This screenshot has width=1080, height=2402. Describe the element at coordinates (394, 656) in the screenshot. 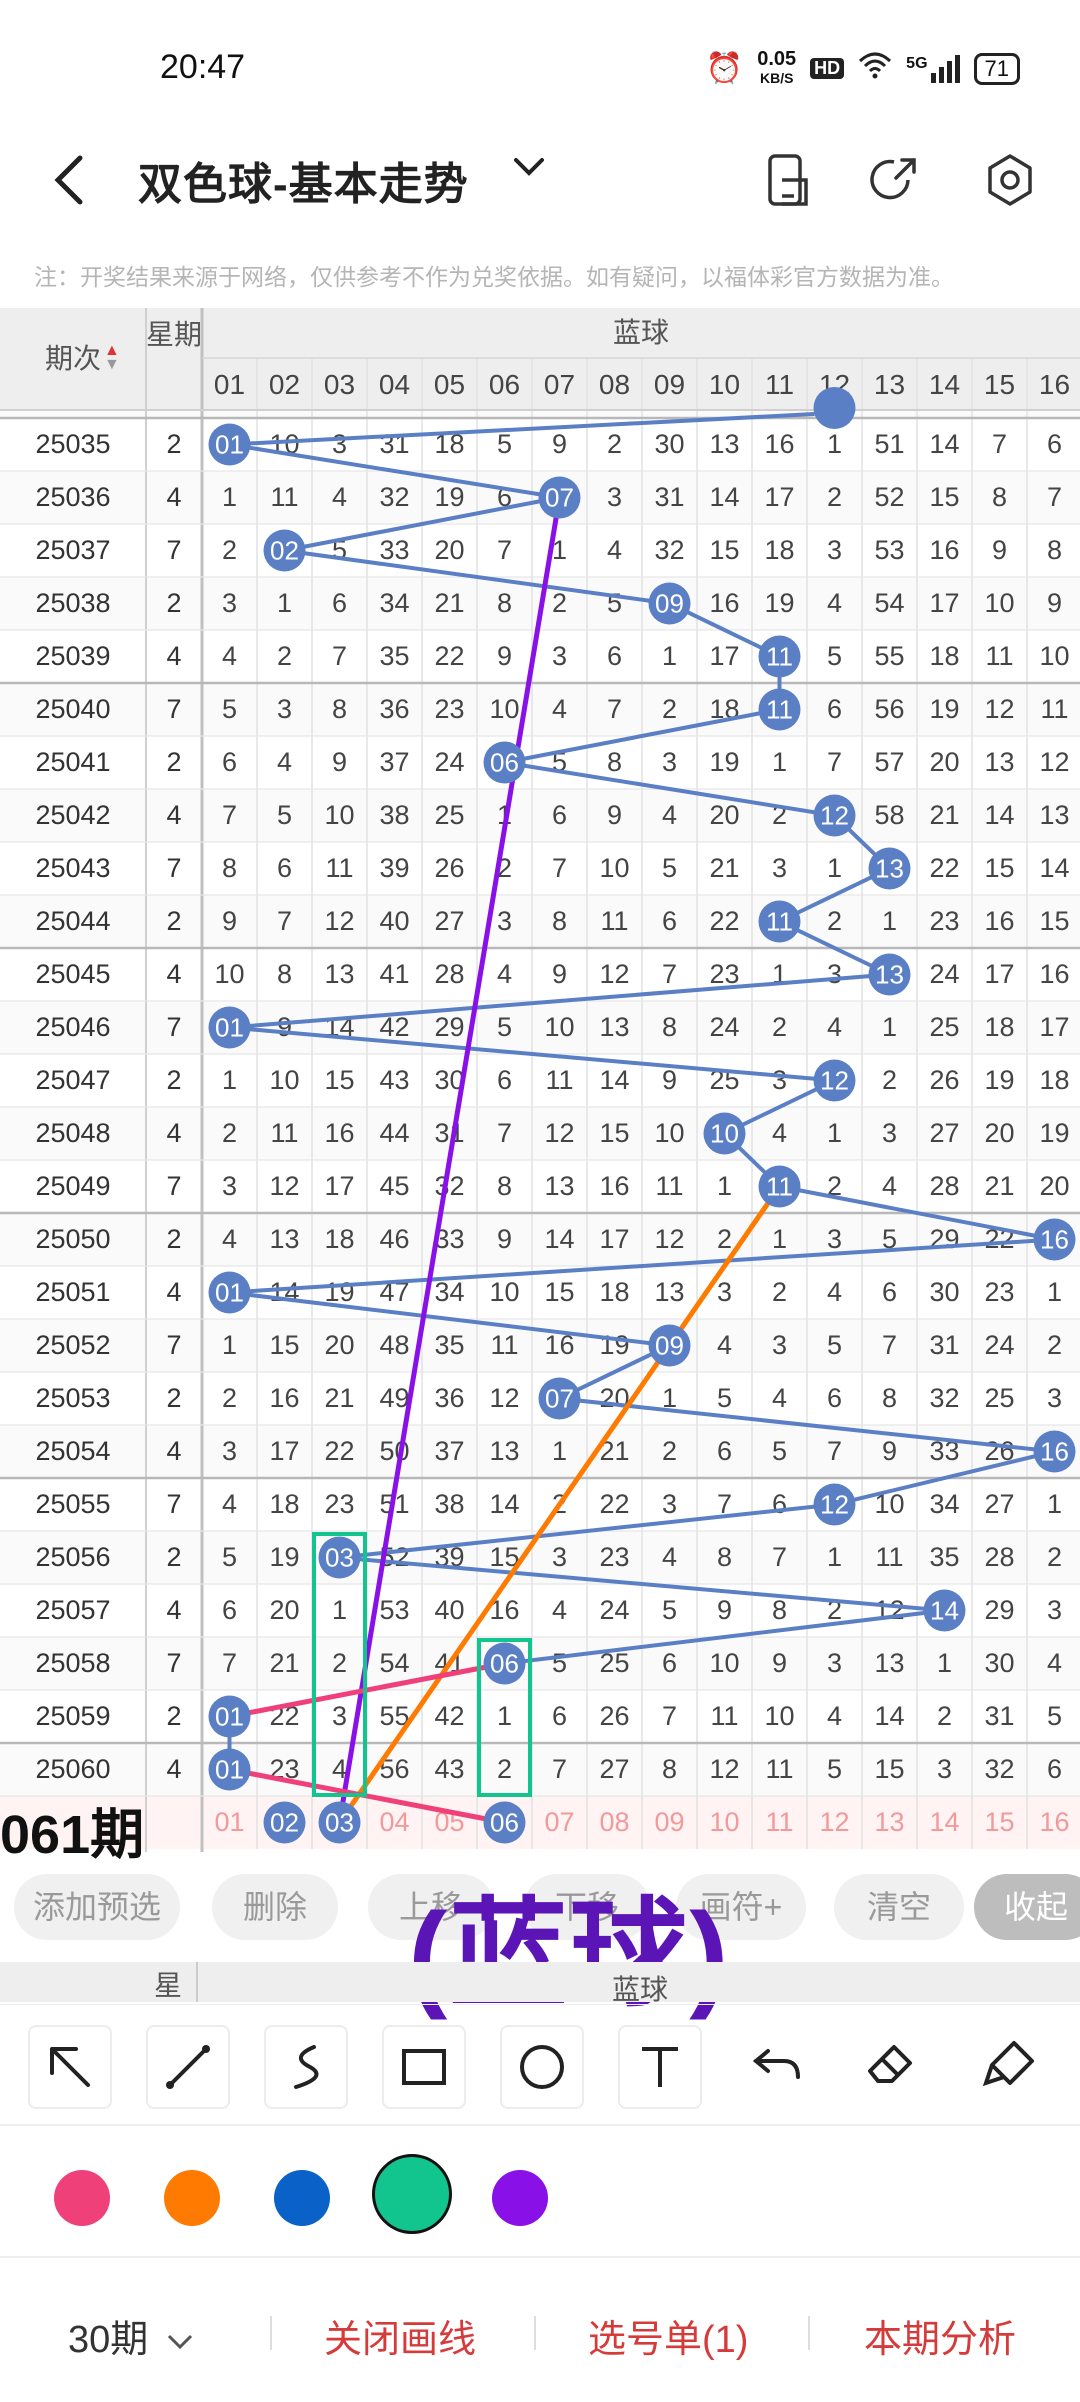

I see `miss-cell: 35` at that location.